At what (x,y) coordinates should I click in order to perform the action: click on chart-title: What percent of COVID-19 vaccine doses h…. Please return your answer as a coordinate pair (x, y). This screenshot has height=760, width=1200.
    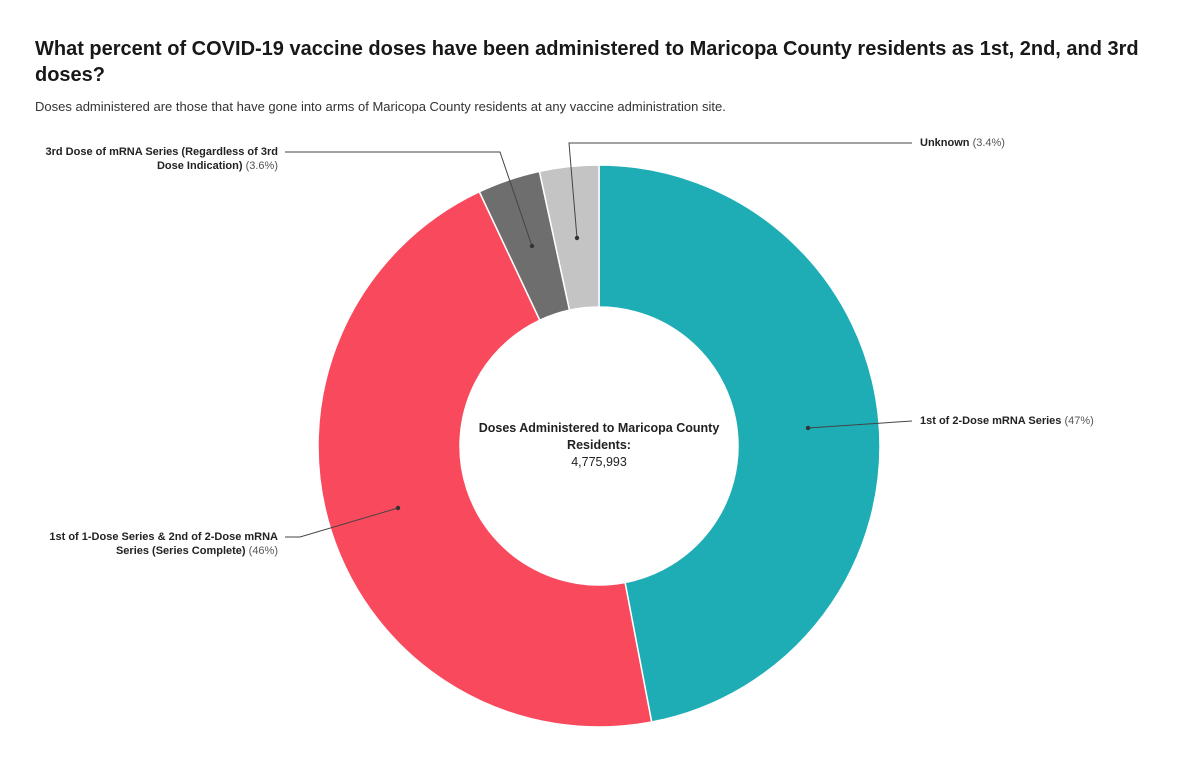
    Looking at the image, I should click on (587, 62).